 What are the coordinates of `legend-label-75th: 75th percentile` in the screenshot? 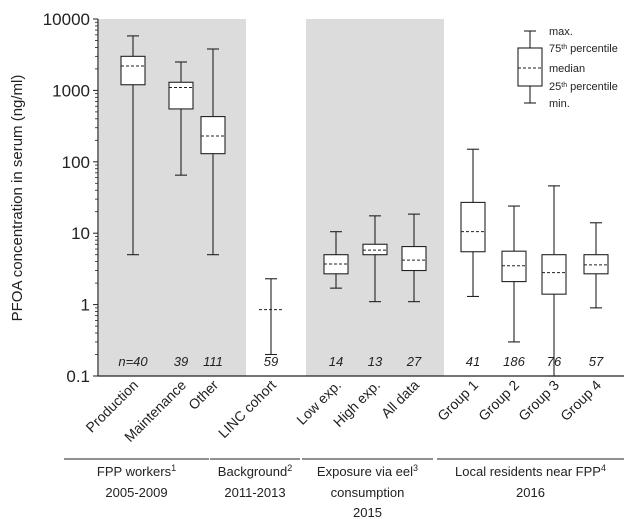 It's located at (583, 49).